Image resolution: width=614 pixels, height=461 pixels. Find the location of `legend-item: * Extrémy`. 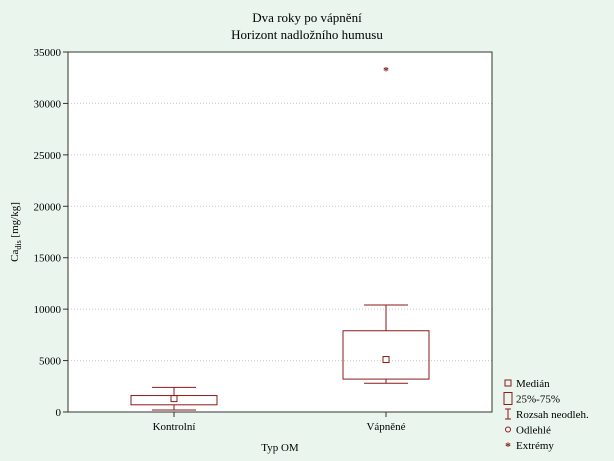

legend-item: * Extrémy is located at coordinates (529, 446).